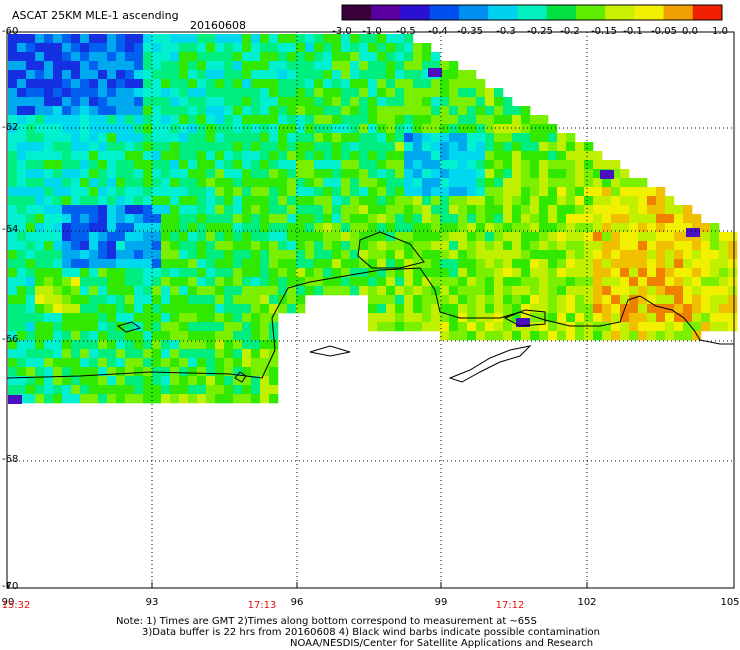 Image resolution: width=740 pixels, height=650 pixels. What do you see at coordinates (633, 31) in the screenshot?
I see `colorbar-tick-label: -0.1` at bounding box center [633, 31].